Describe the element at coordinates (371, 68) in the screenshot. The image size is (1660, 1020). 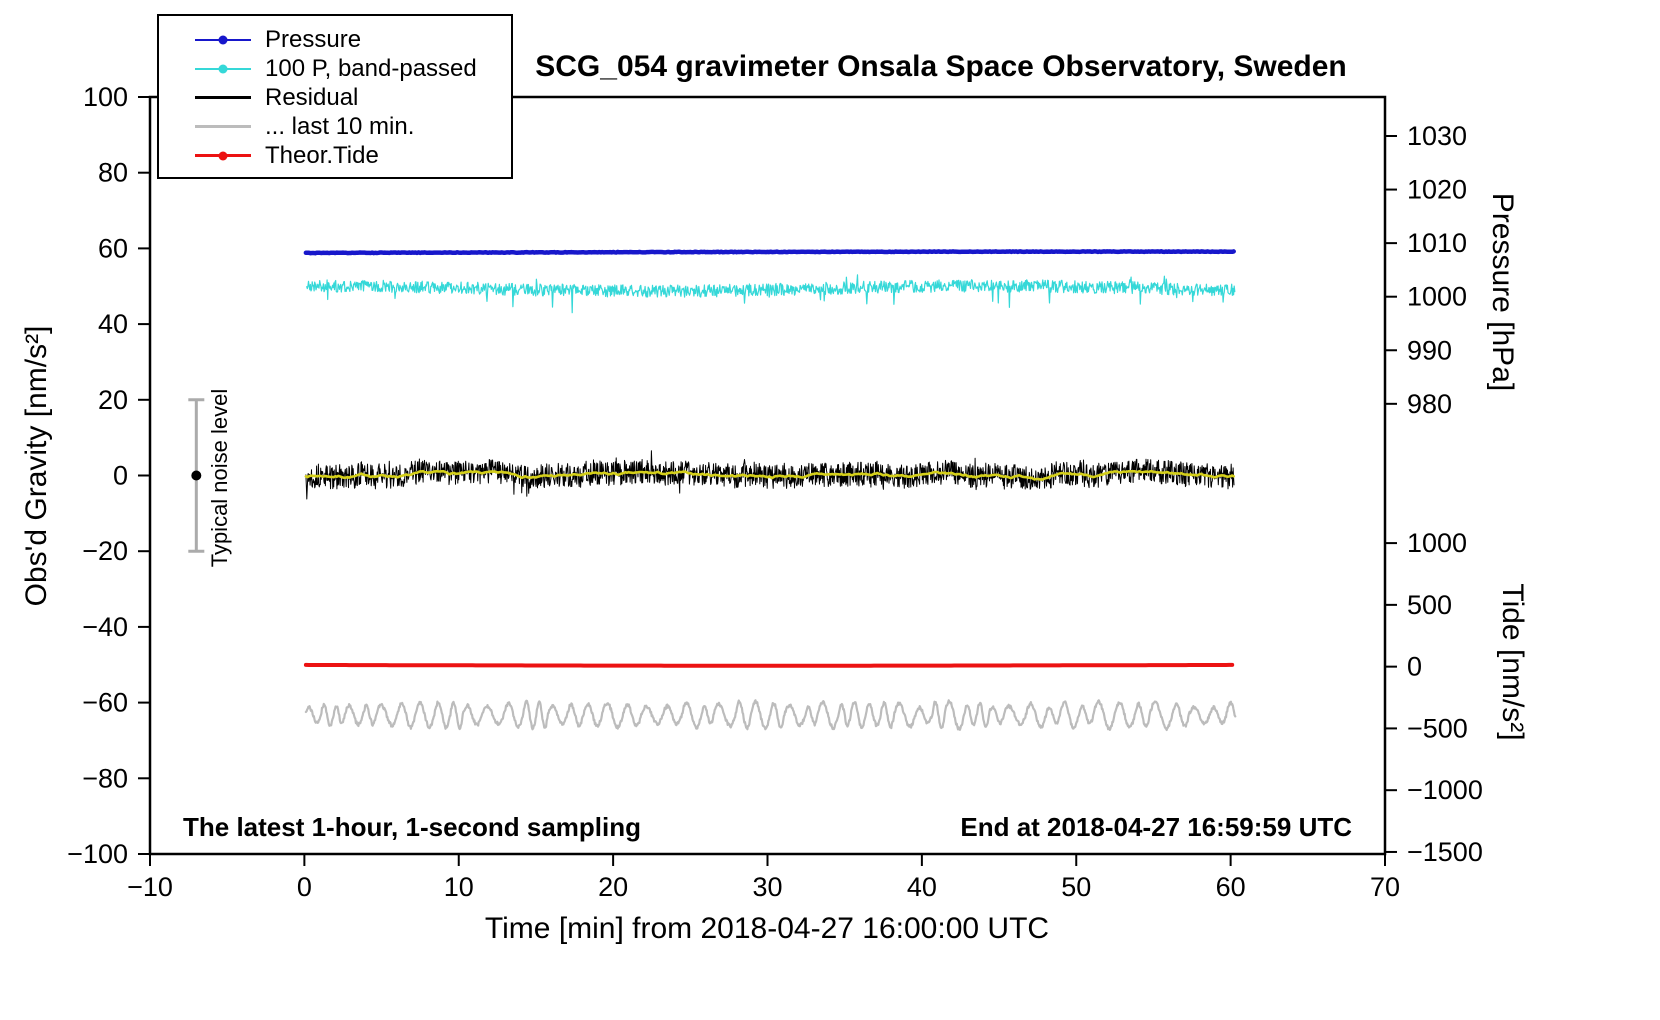
I see `legend-label: 100 P, band-passed` at that location.